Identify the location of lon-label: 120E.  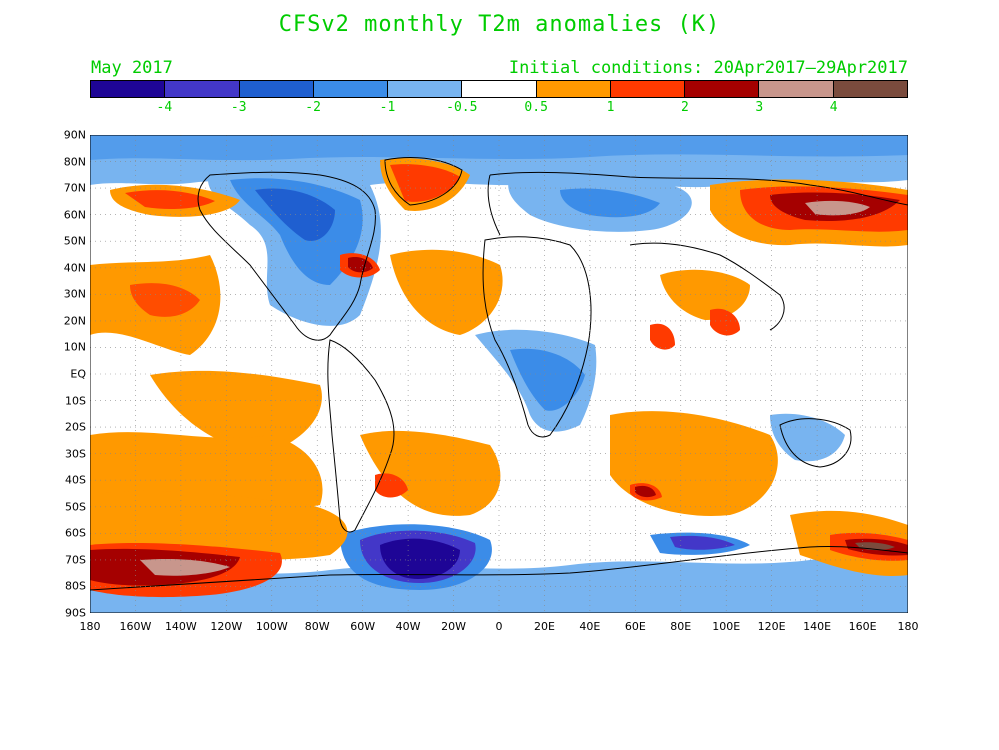
(771, 626).